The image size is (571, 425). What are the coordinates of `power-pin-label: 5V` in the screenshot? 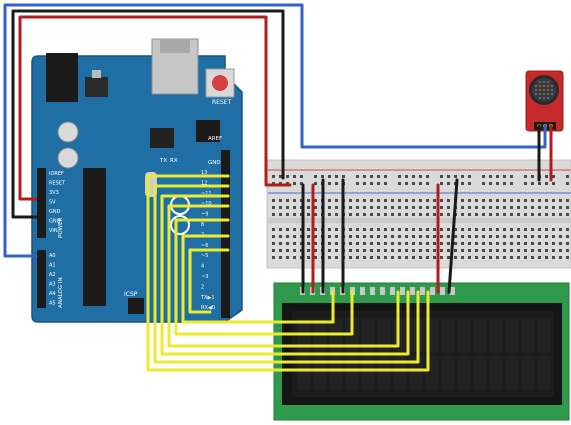 It's located at (52, 203).